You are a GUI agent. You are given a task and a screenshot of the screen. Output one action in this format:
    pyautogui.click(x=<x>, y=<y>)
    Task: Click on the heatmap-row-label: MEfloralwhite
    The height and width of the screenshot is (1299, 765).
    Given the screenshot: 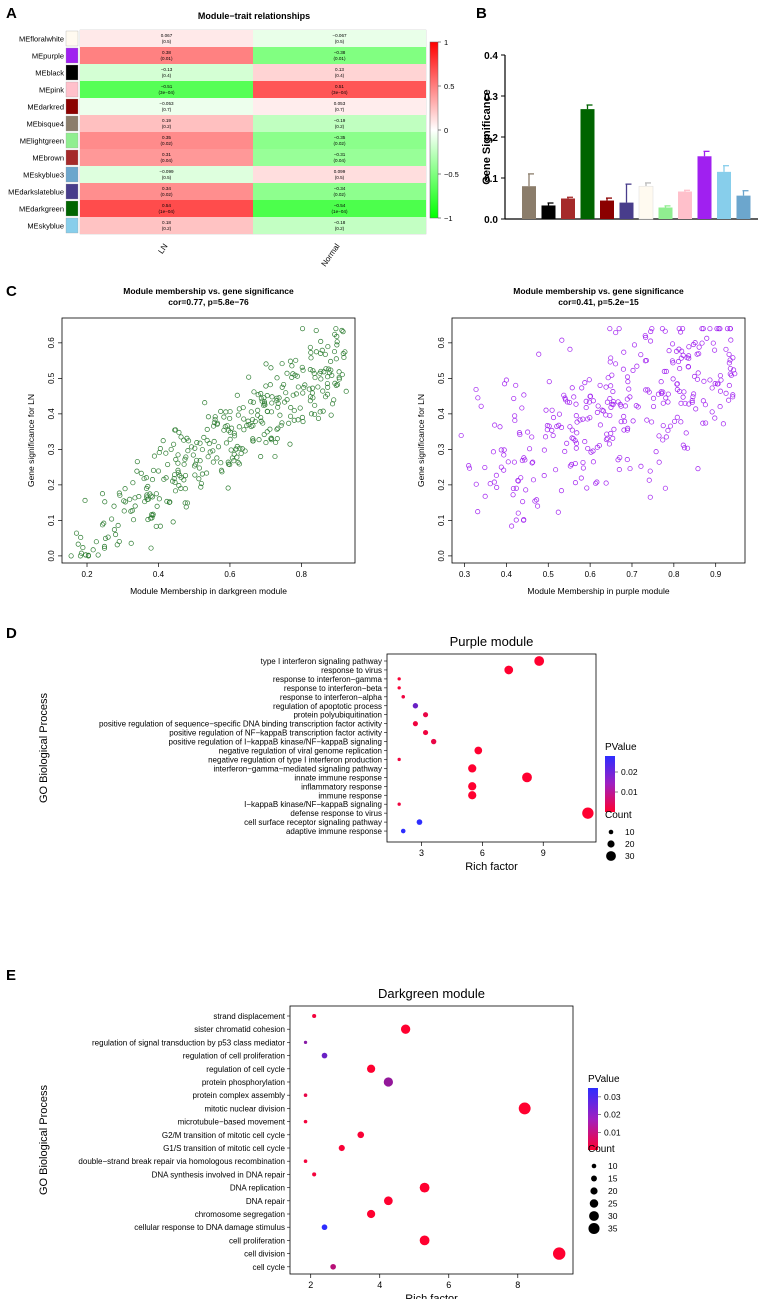 What is the action you would take?
    pyautogui.click(x=41, y=39)
    